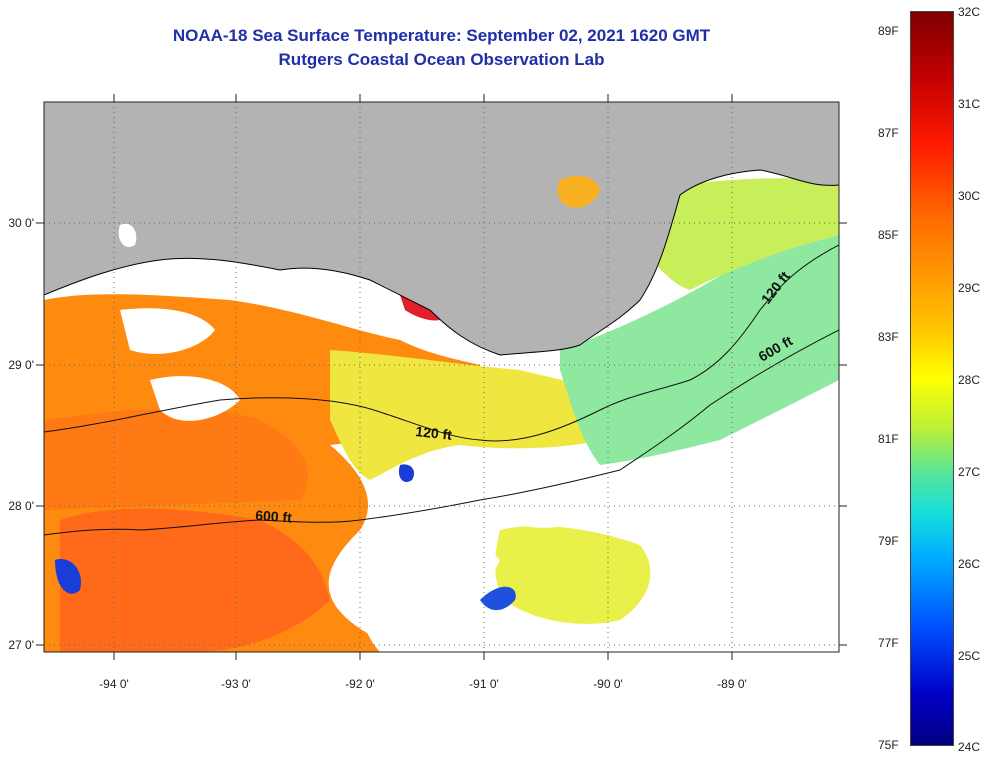 This screenshot has width=992, height=761. What do you see at coordinates (434, 433) in the screenshot?
I see `contour-label-120ft: 120 ft` at bounding box center [434, 433].